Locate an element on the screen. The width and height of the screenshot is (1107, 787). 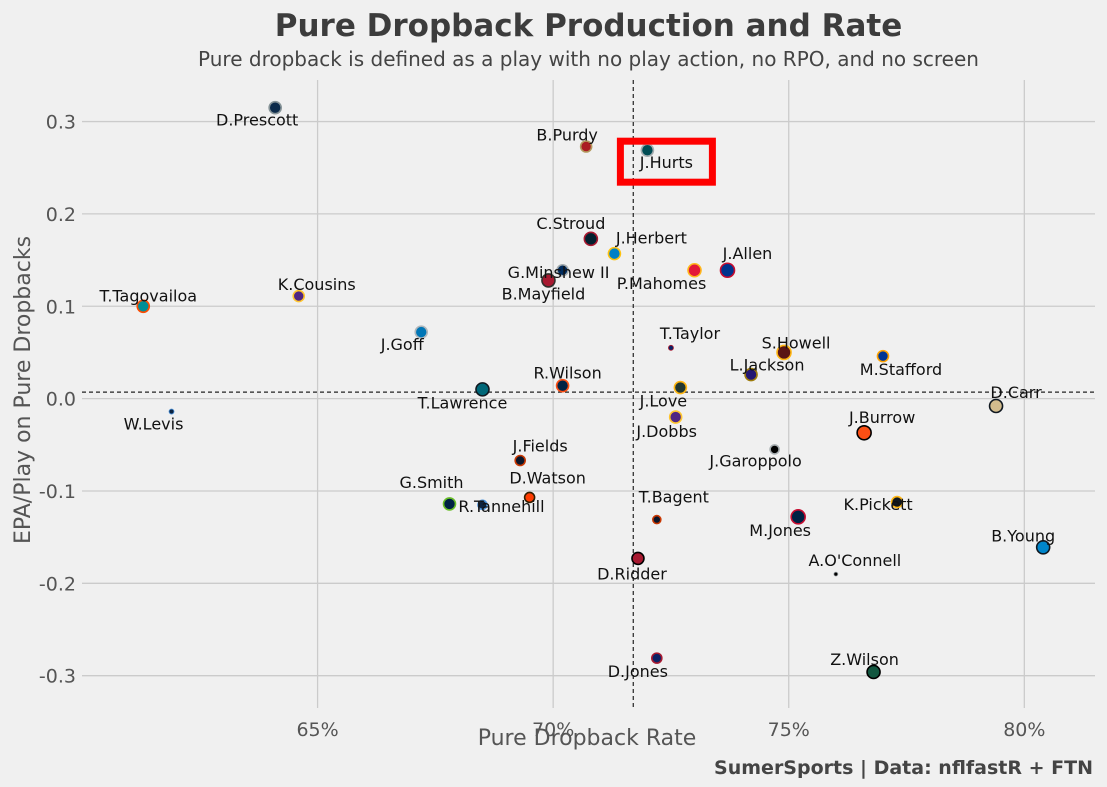
point-label: K.Pickett is located at coordinates (878, 504).